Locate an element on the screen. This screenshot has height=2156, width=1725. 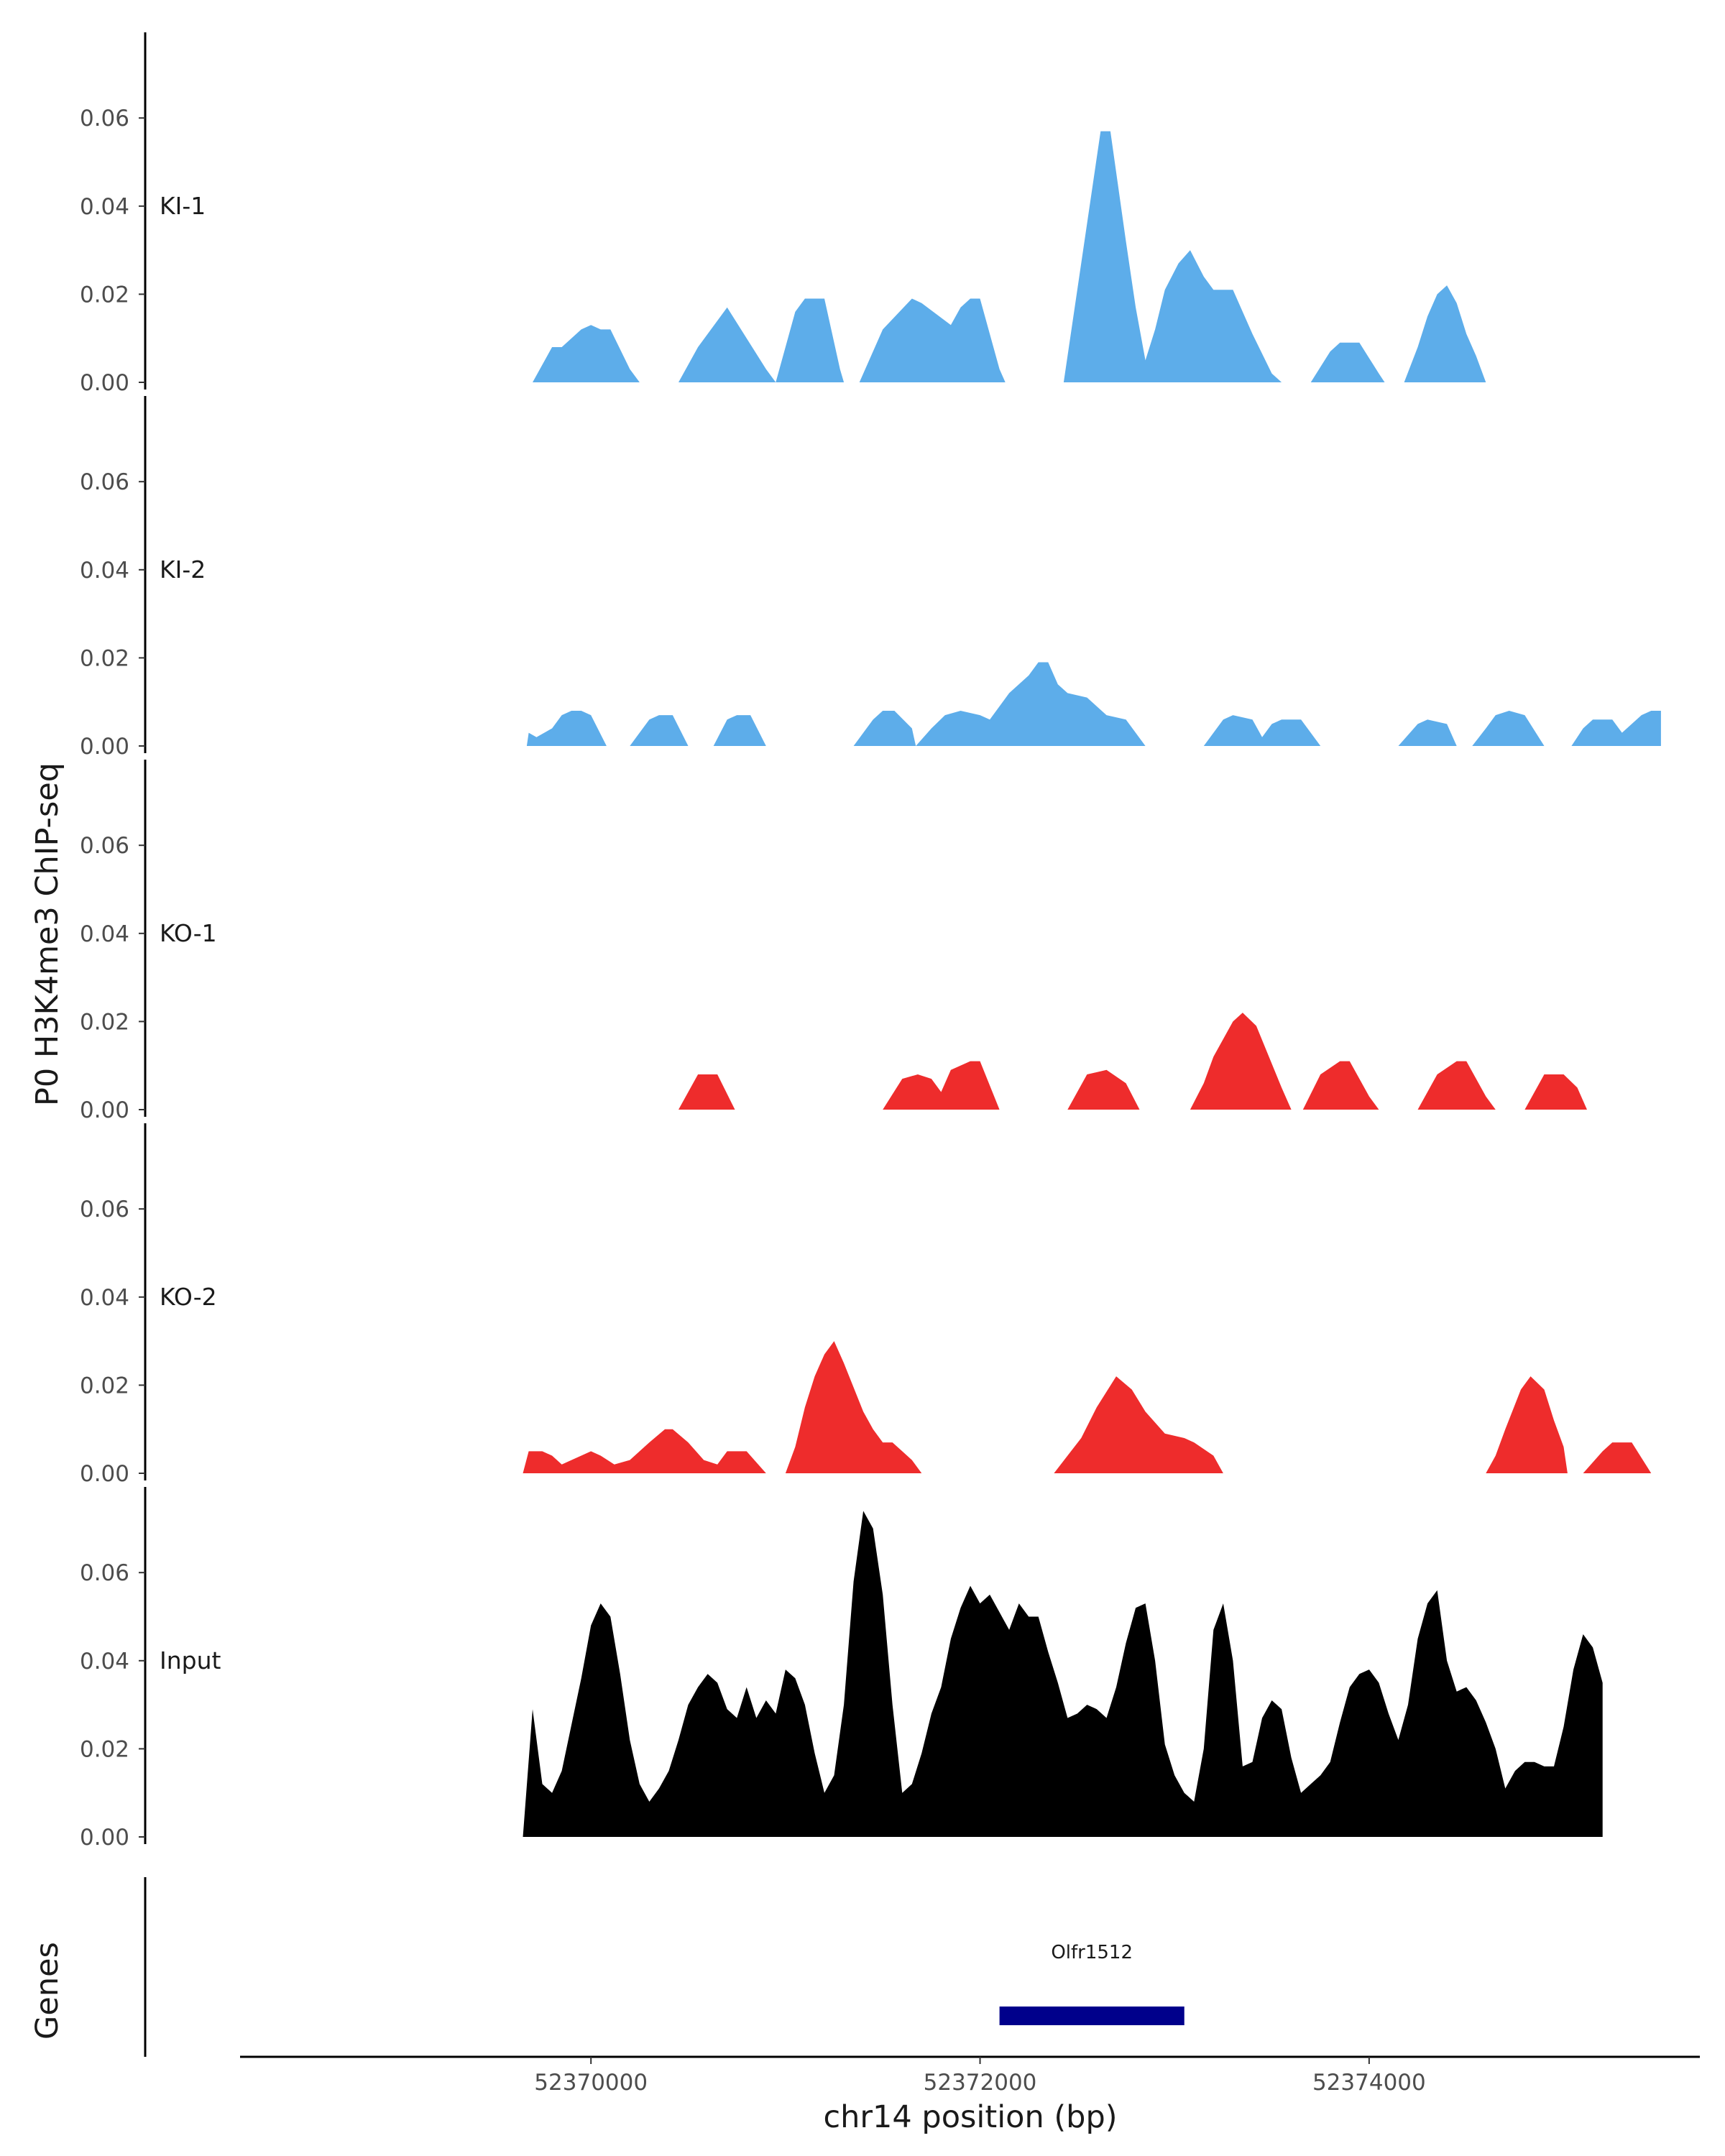
track-input: 0.00 0.02 0.04 0.06 Input is located at coordinates (841, 1669).